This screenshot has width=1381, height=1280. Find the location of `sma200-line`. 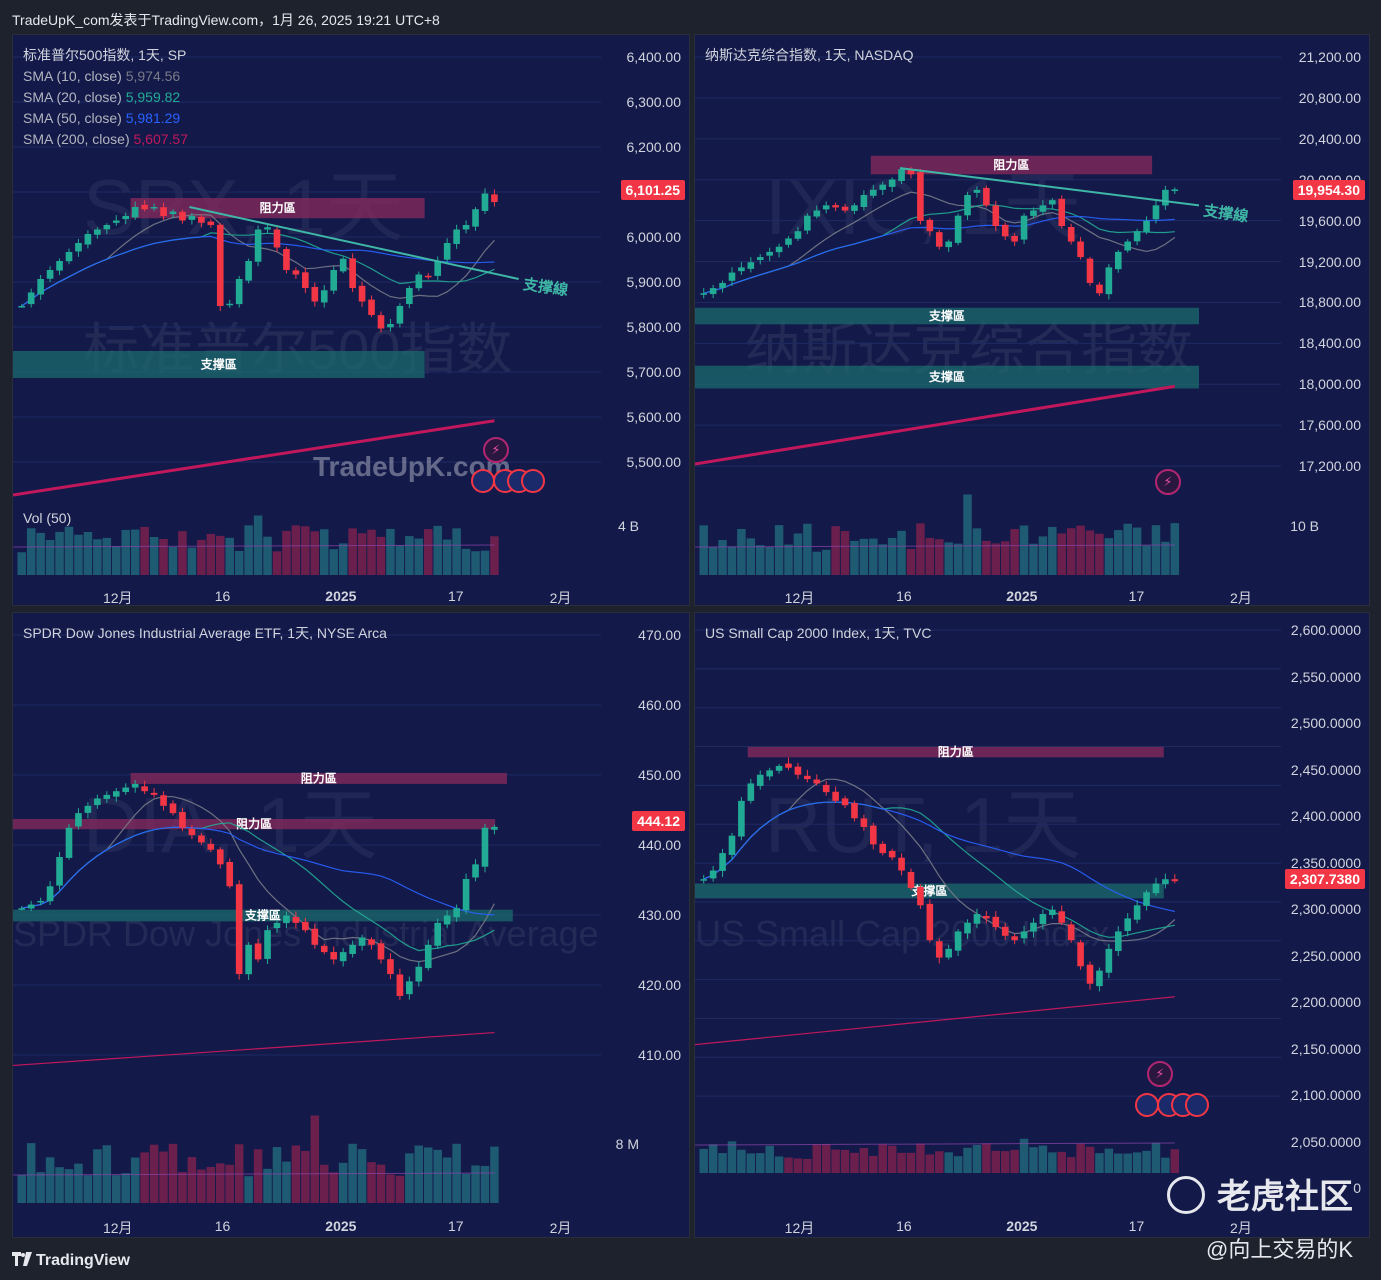

sma200-line is located at coordinates (935, 425).